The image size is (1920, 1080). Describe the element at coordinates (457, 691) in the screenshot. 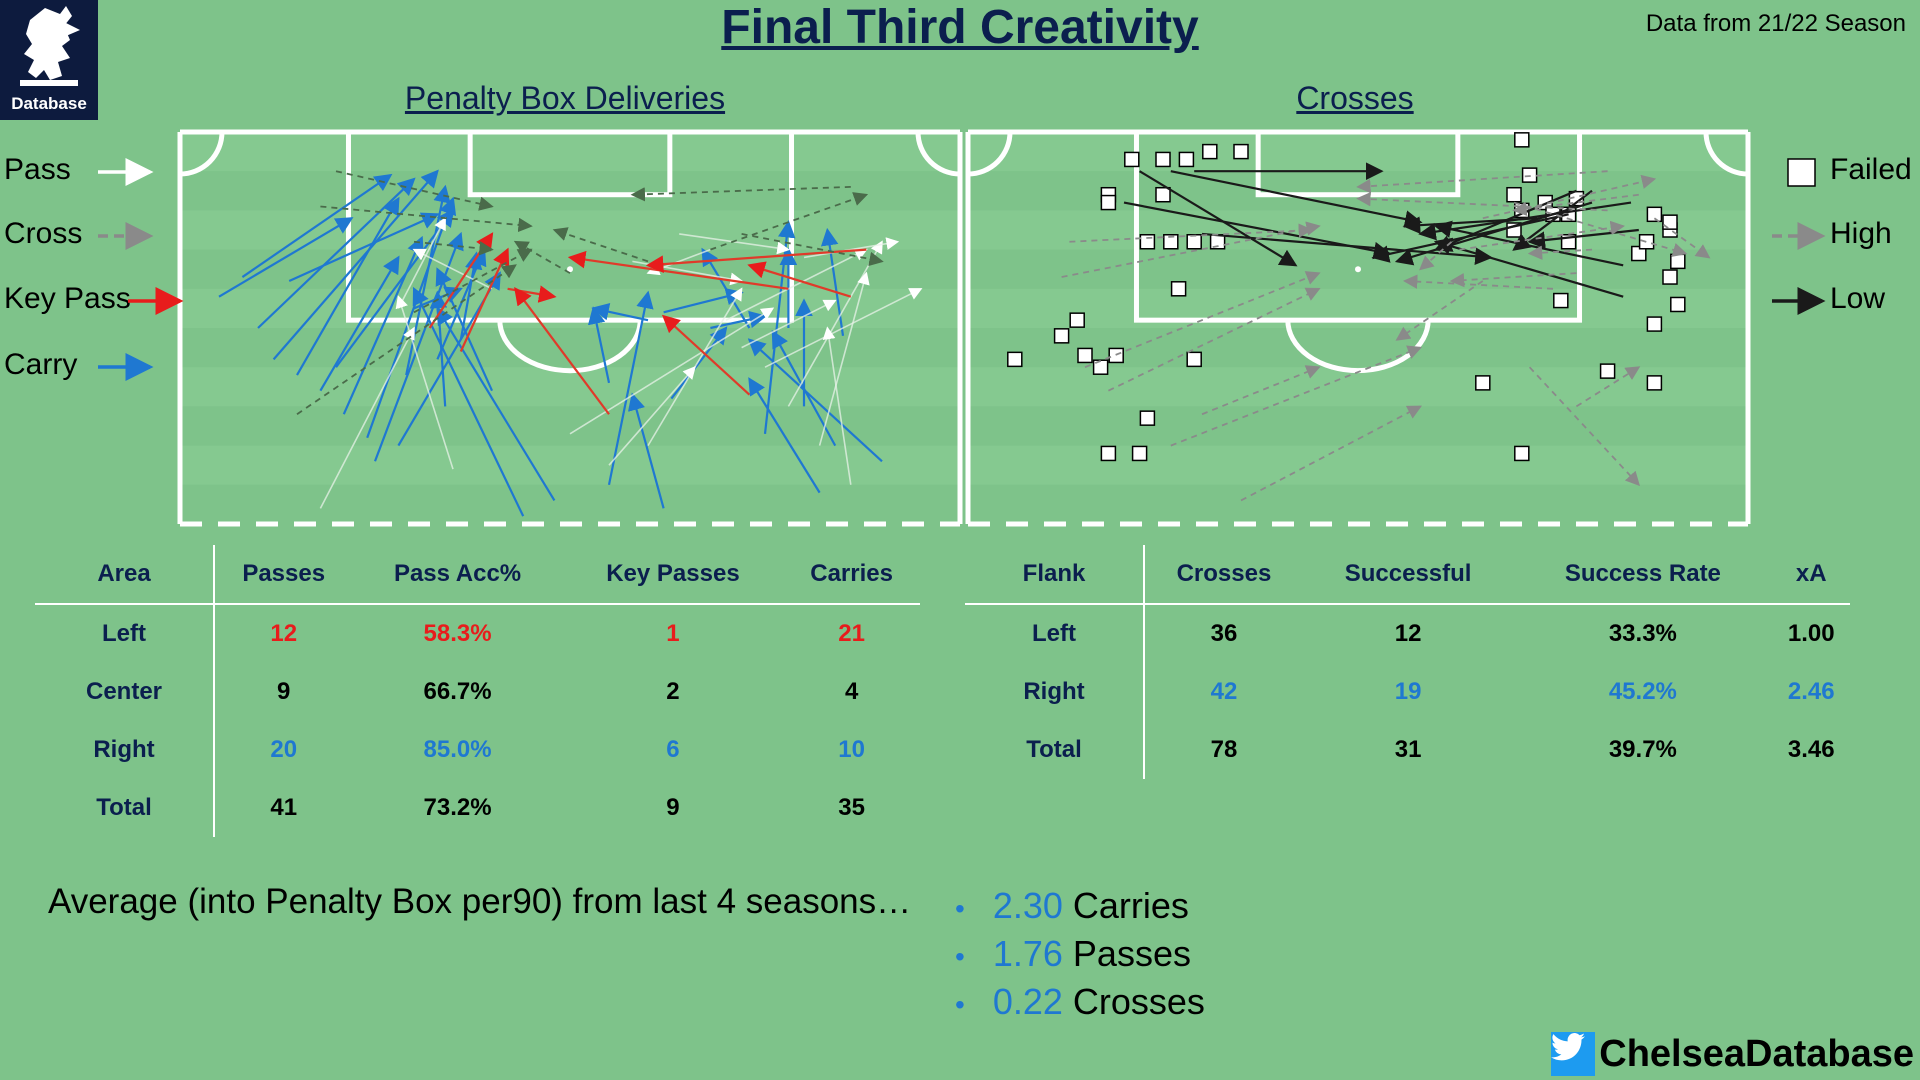

I see `table-cell: 66.7%` at that location.